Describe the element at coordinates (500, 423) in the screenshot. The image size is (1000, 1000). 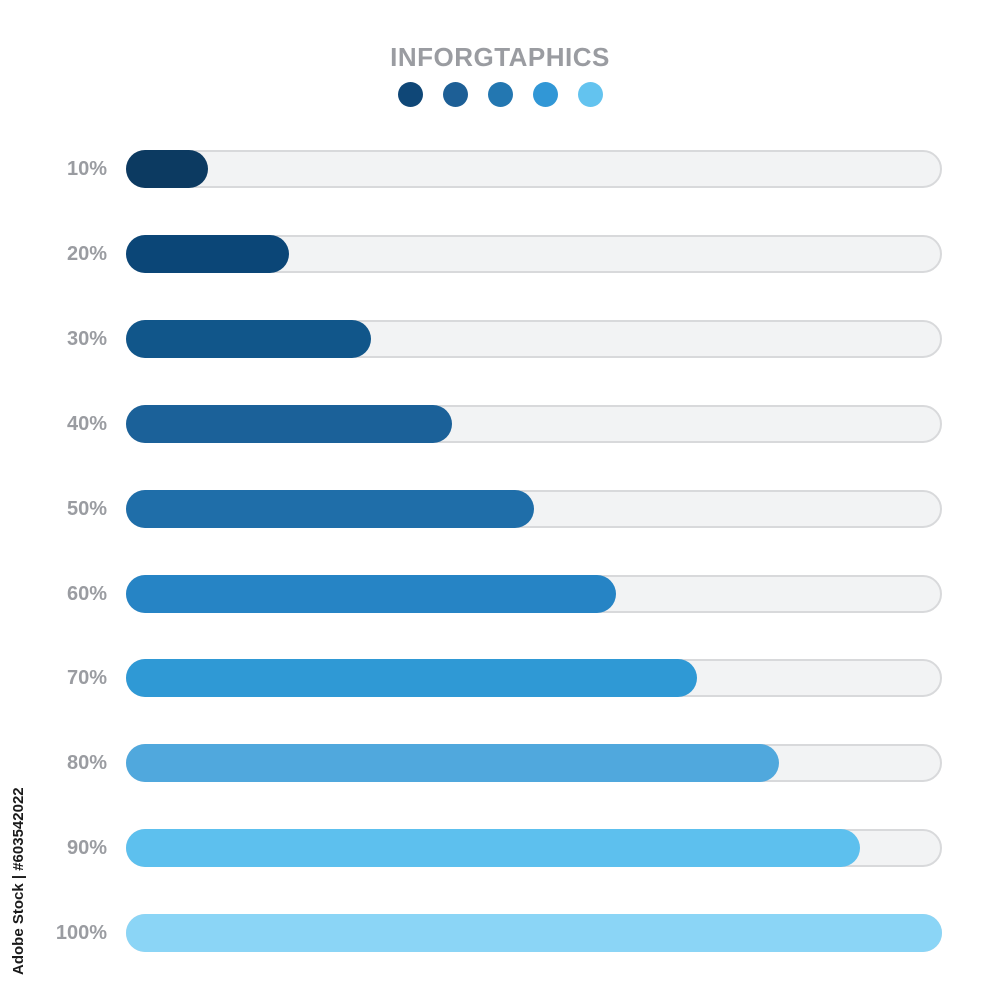
I see `bar-row: 40%` at that location.